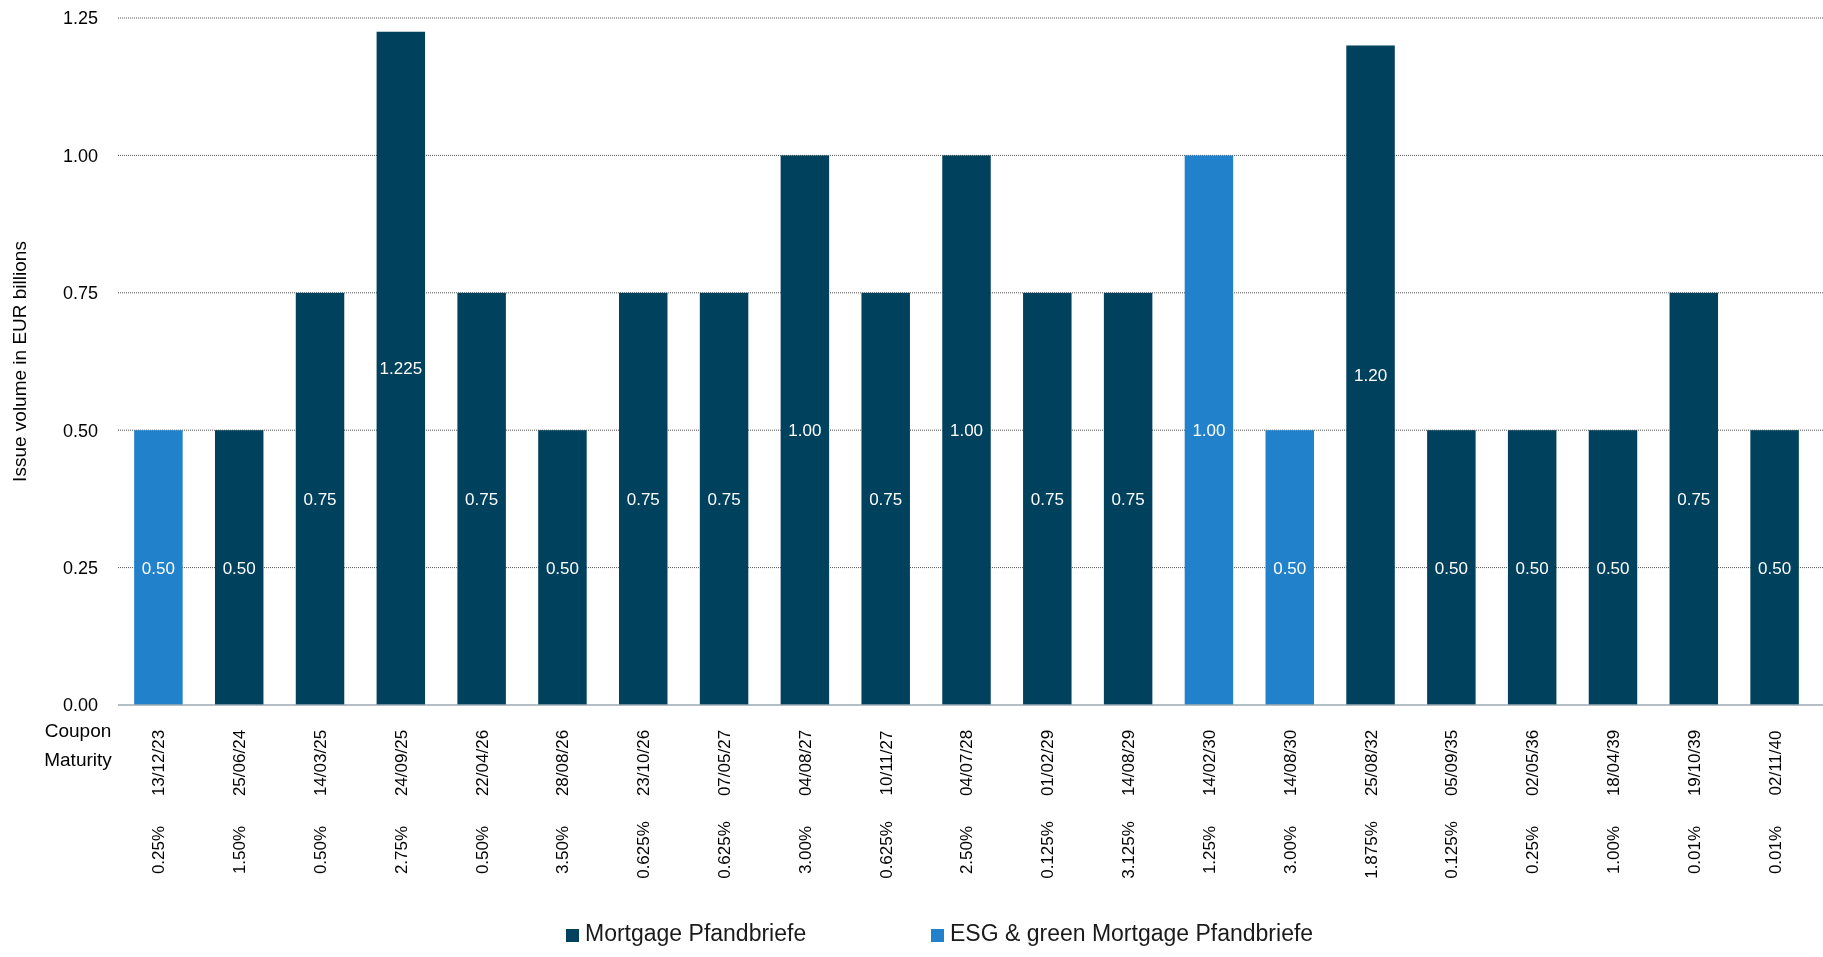 This screenshot has height=957, width=1823. What do you see at coordinates (1694, 802) in the screenshot?
I see `category-label: 19/10/39 0.01%` at bounding box center [1694, 802].